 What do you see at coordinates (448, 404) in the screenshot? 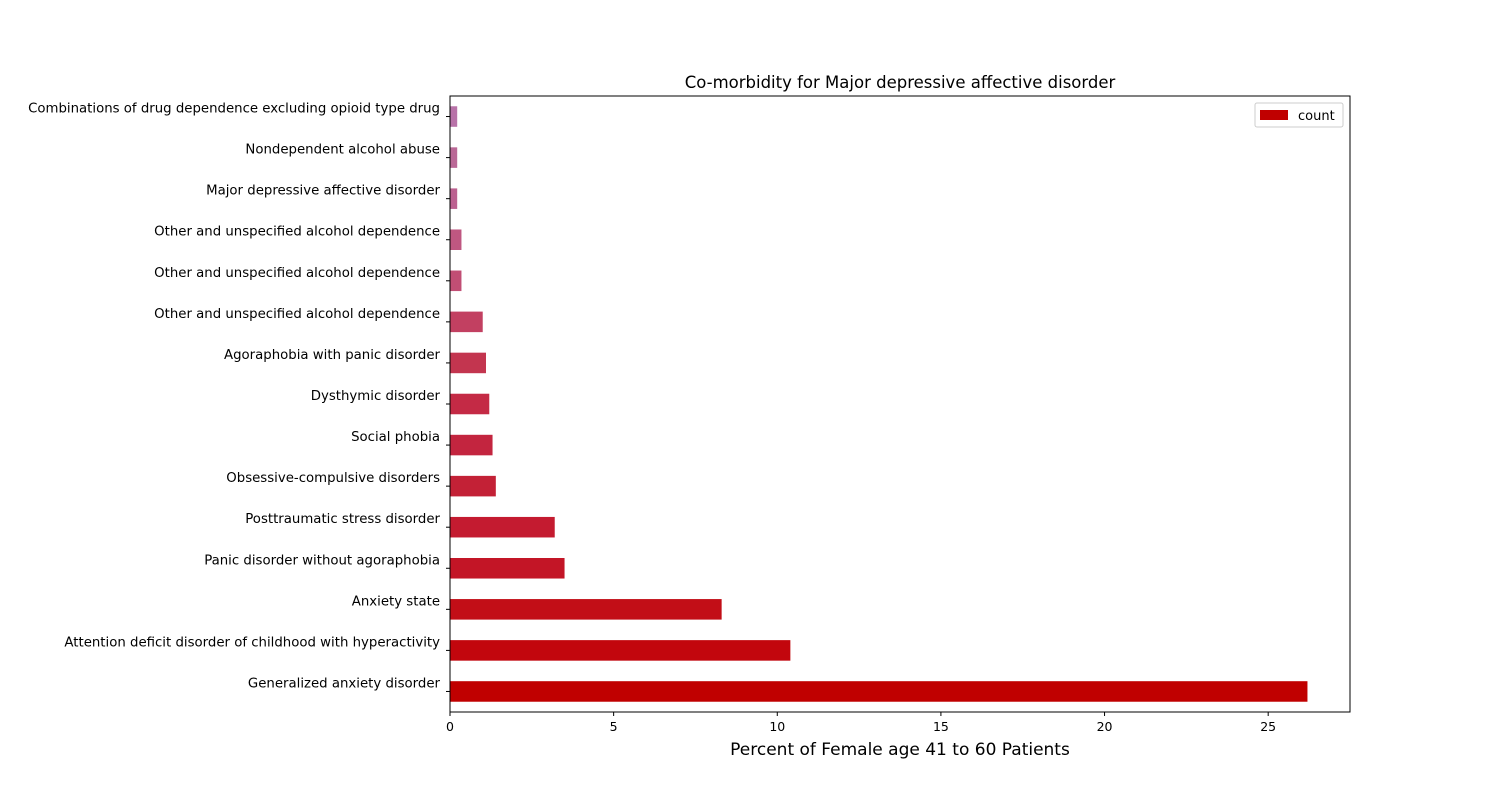
I see `y-tick-marks` at bounding box center [448, 404].